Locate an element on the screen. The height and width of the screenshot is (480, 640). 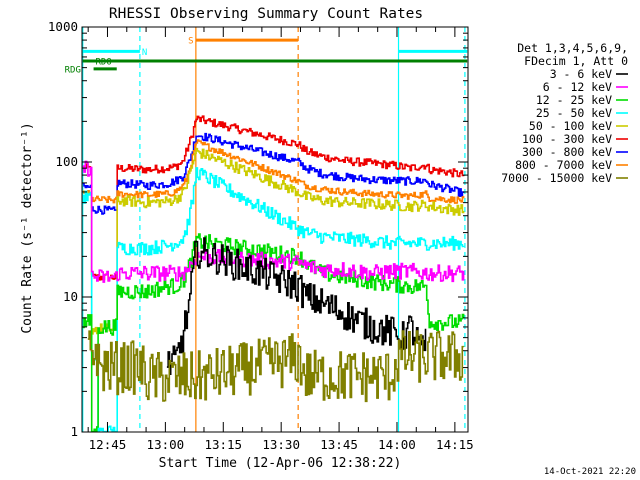
legend-entry-12-25-kev: 12 - 25 keV is located at coordinates (574, 100).